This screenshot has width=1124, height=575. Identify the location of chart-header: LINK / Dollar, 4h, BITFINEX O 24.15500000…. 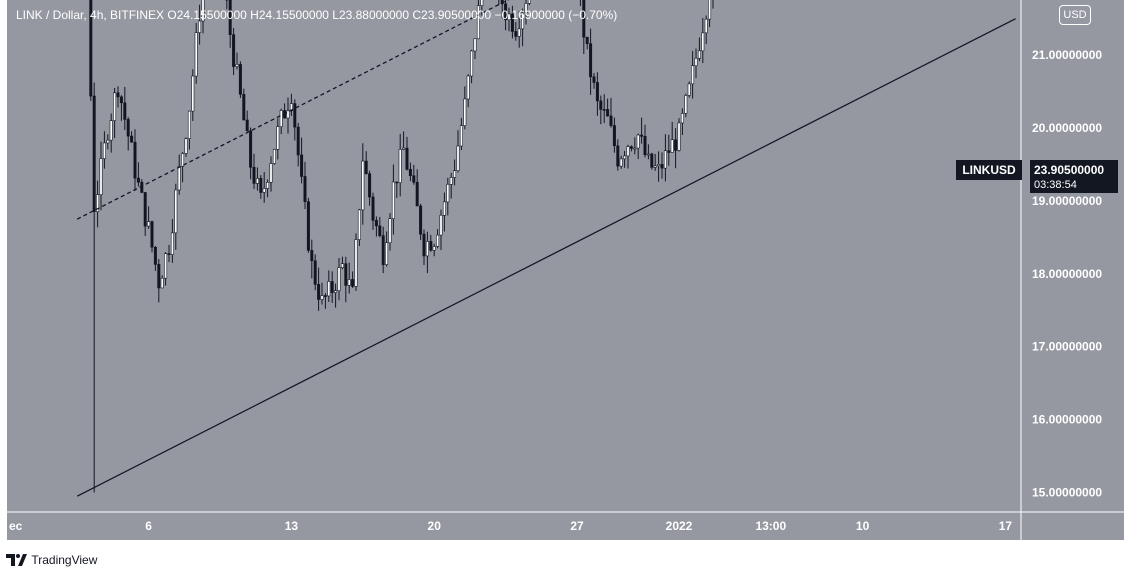
(316, 15).